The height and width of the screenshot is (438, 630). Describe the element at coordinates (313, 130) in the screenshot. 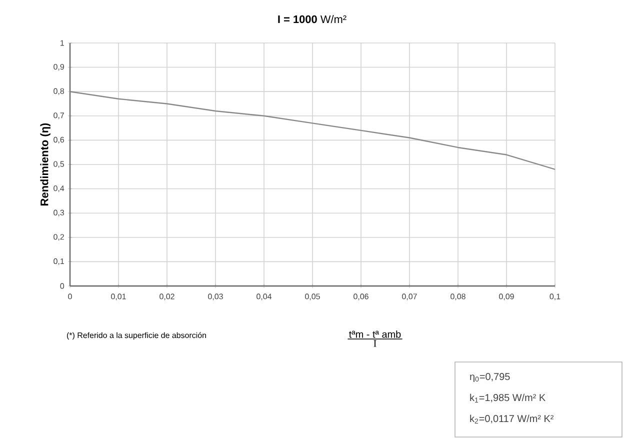

I see `line-series` at that location.